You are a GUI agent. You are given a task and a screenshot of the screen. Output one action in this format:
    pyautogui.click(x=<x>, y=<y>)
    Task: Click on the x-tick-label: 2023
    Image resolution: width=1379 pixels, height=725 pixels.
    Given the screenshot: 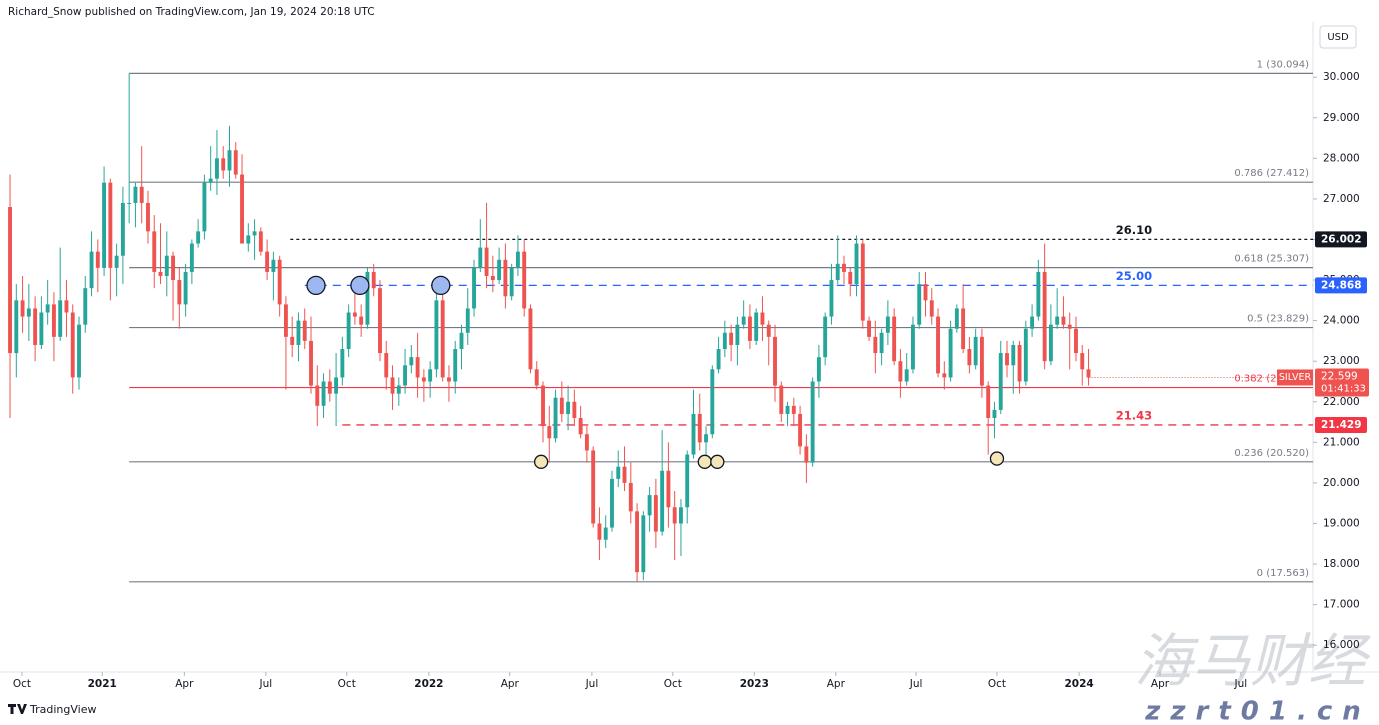 What is the action you would take?
    pyautogui.click(x=754, y=684)
    